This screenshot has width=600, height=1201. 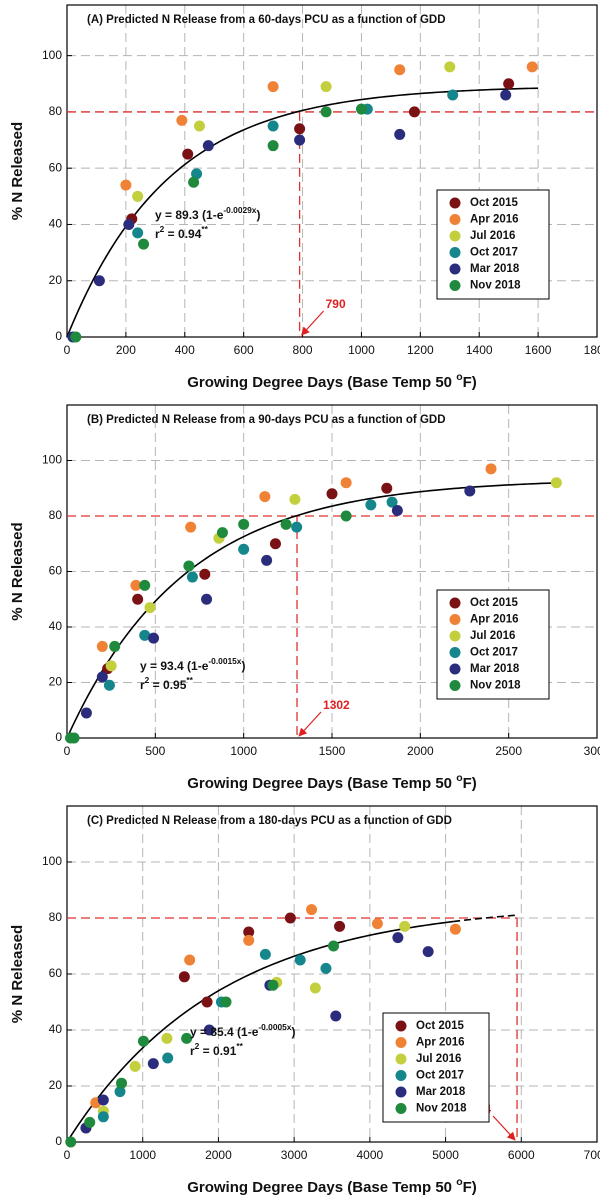 What do you see at coordinates (218, 1155) in the screenshot?
I see `x-tick-label: 2000` at bounding box center [218, 1155].